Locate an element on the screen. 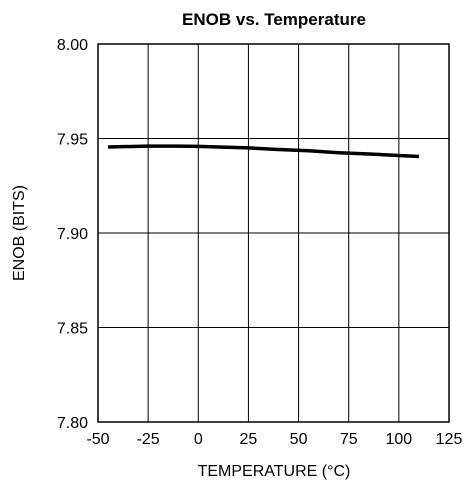 The image size is (468, 487). x-tick-label: 25 is located at coordinates (249, 439).